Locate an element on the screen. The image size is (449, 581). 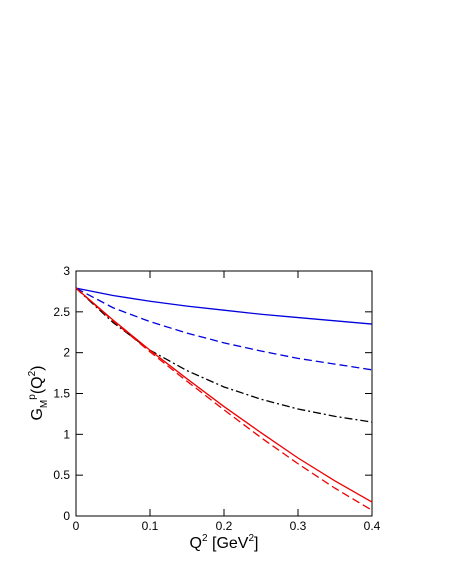
x-tick-label: 0.4 is located at coordinates (372, 526).